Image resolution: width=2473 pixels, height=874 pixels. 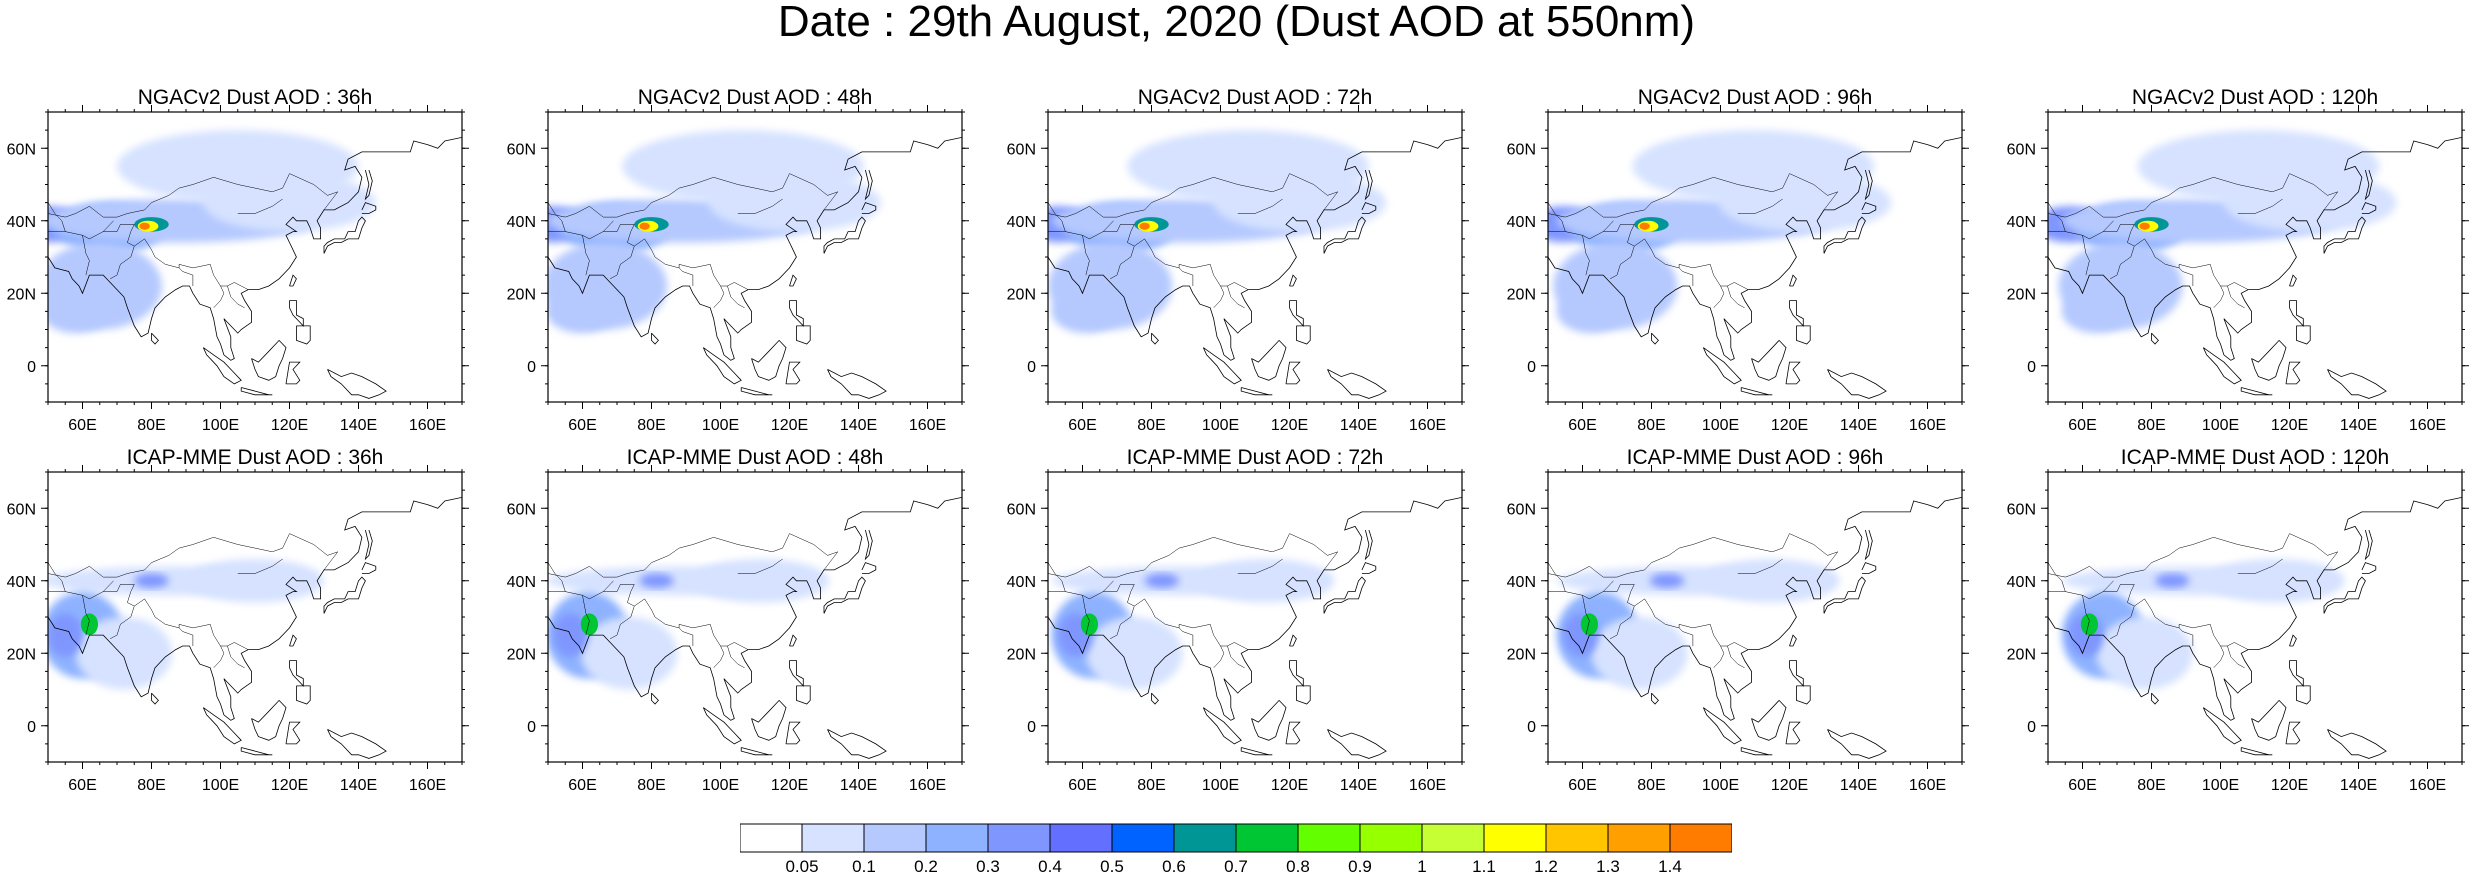 What do you see at coordinates (926, 865) in the screenshot?
I see `colorbar-label: 0.2` at bounding box center [926, 865].